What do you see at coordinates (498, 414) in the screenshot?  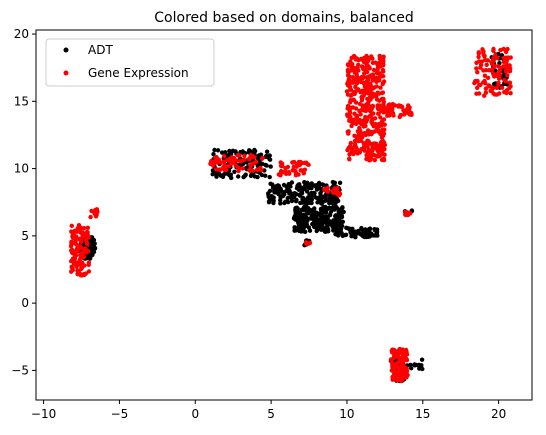 I see `x-tick-label: 20` at bounding box center [498, 414].